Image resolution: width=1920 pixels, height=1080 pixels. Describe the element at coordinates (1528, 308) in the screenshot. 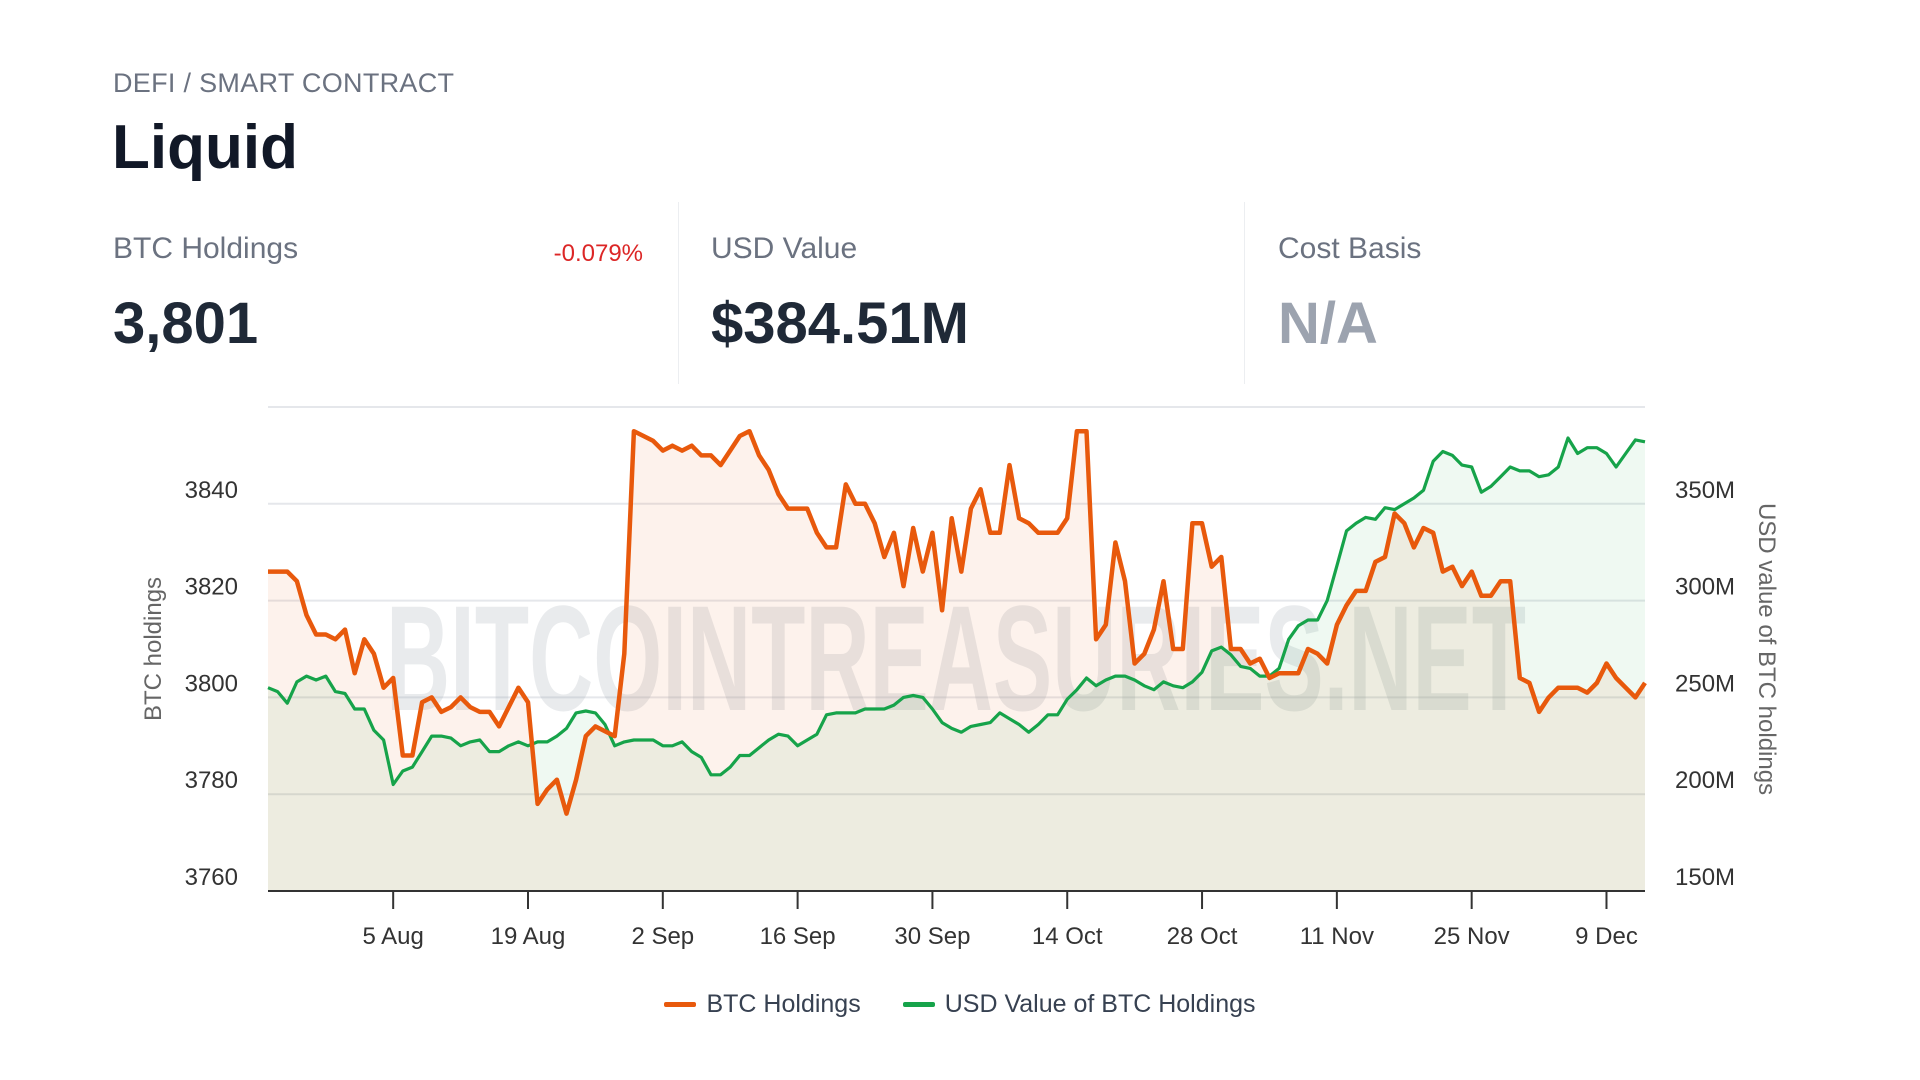

I see `stat-cost-basis: Cost Basis N/A` at that location.